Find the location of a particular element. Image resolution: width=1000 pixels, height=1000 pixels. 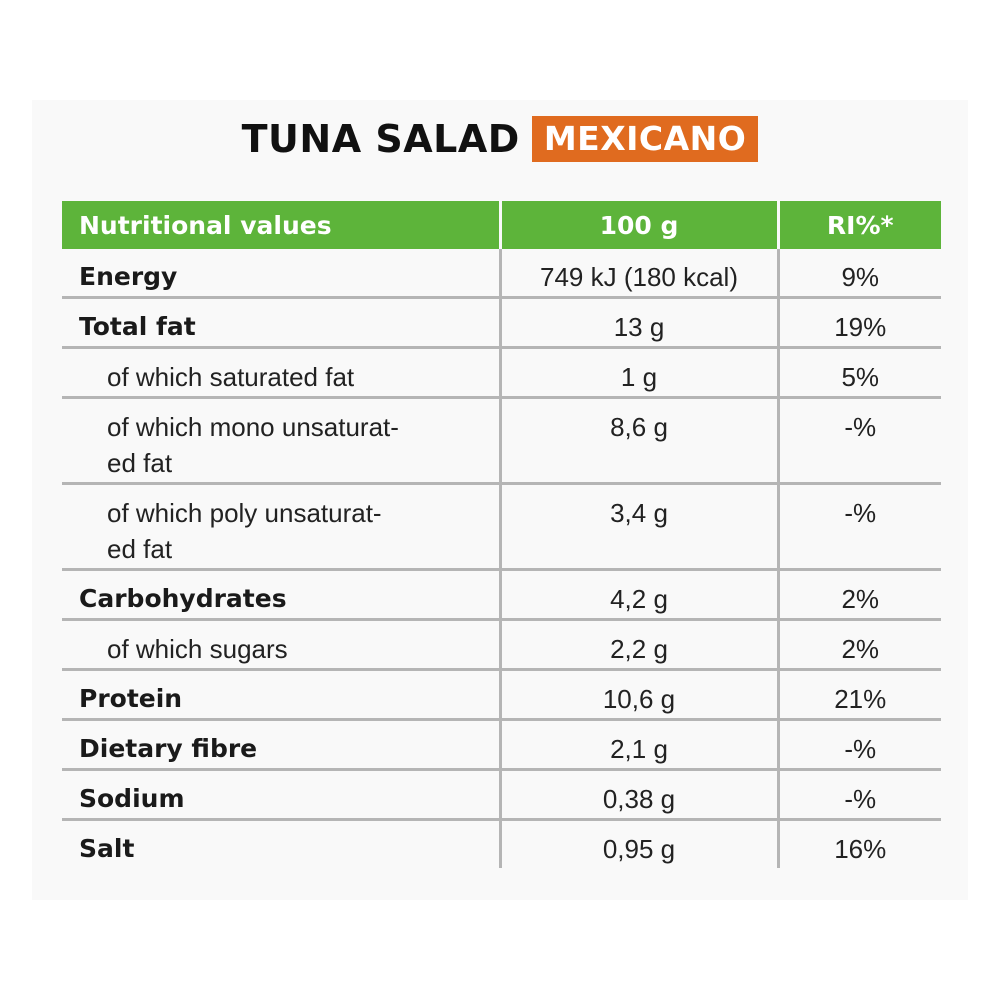

row-amount: 13 g is located at coordinates (639, 327).